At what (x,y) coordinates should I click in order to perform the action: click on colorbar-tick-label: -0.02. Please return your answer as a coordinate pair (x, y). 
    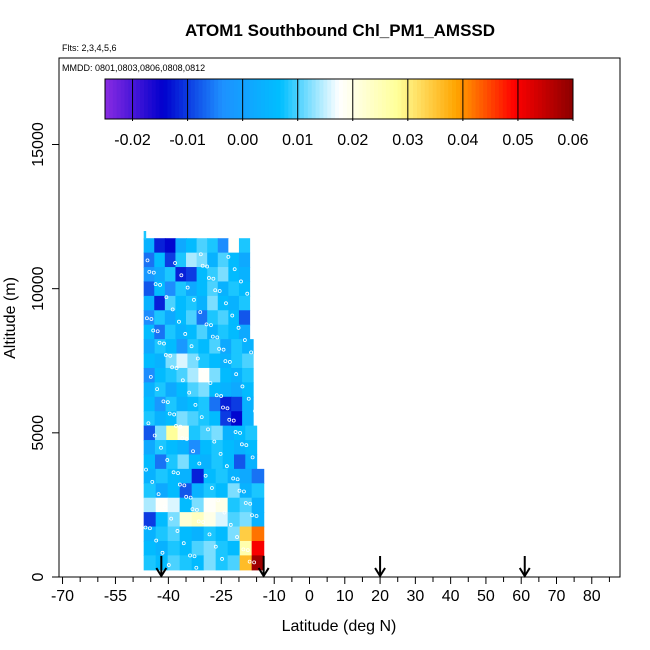
    Looking at the image, I should click on (132, 140).